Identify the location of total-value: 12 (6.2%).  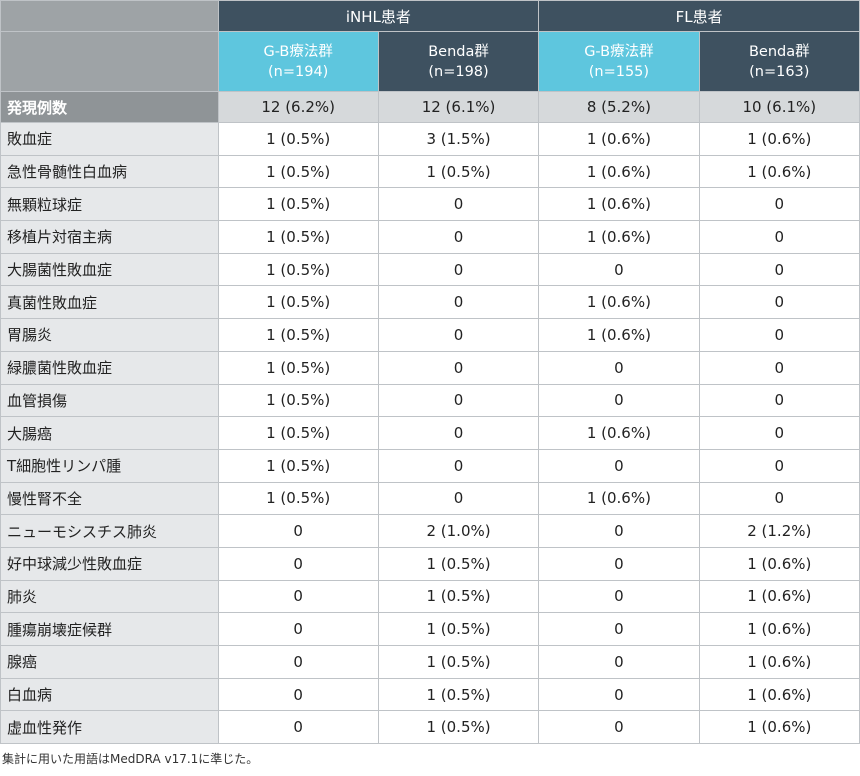
(298, 107).